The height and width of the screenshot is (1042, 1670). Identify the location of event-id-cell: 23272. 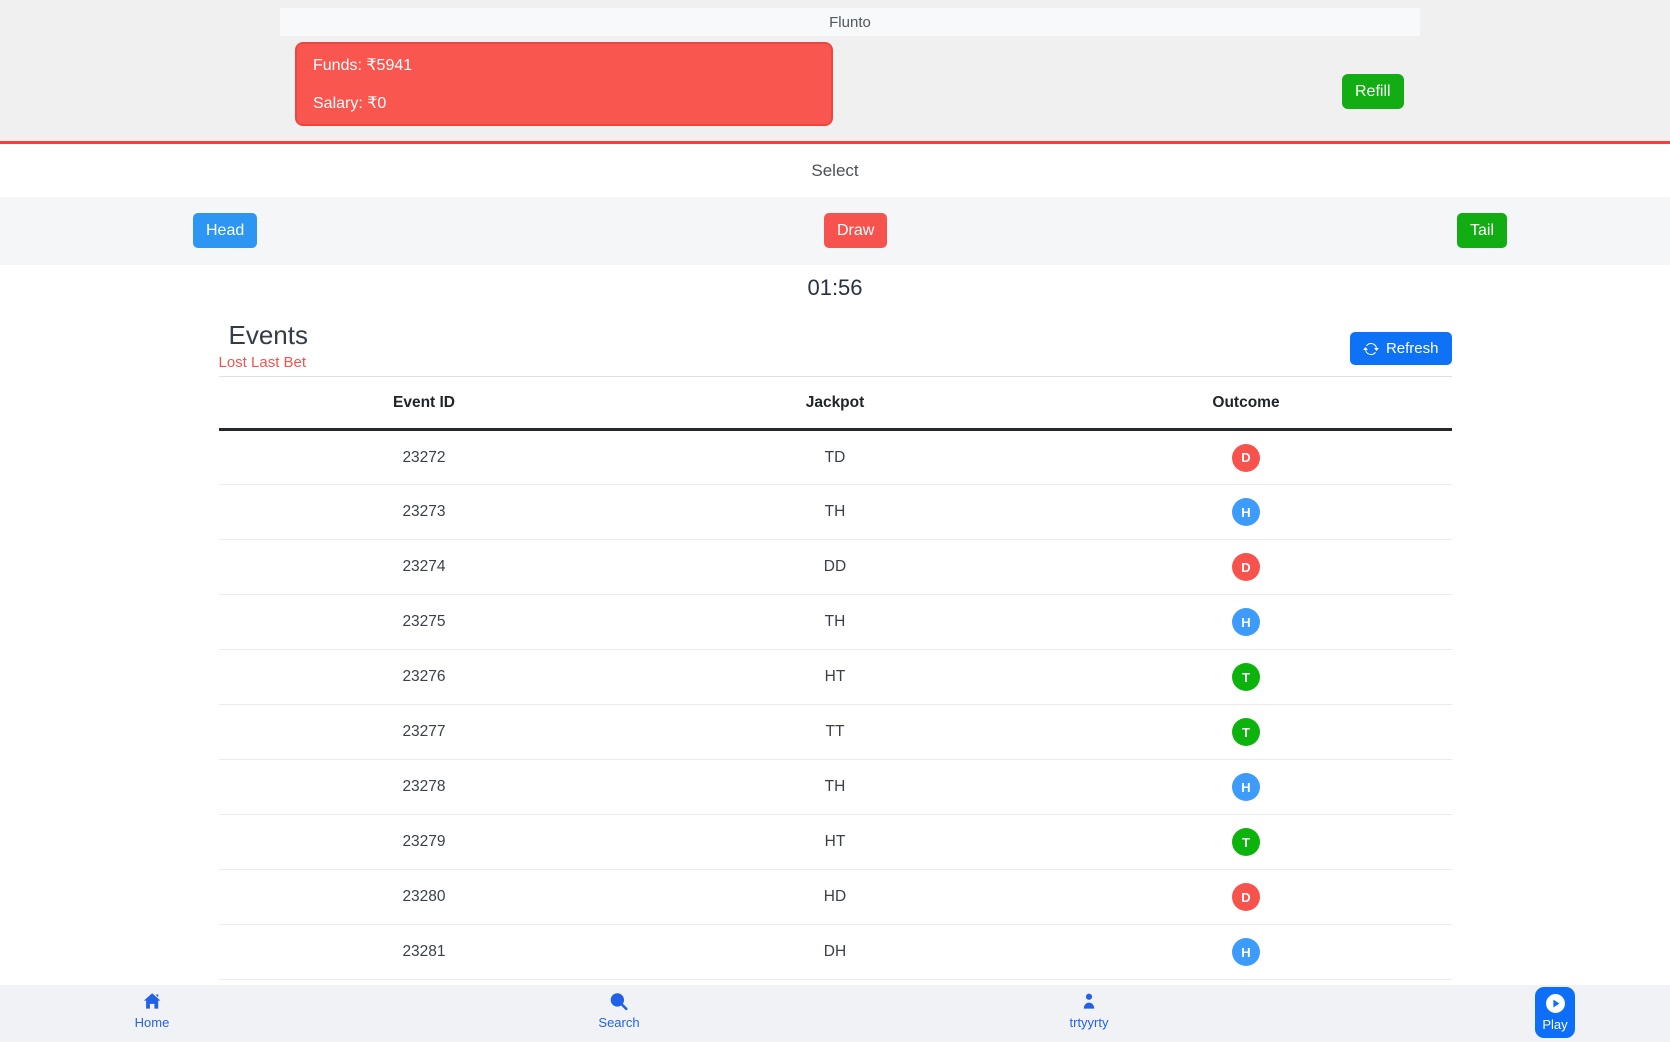
(424, 457).